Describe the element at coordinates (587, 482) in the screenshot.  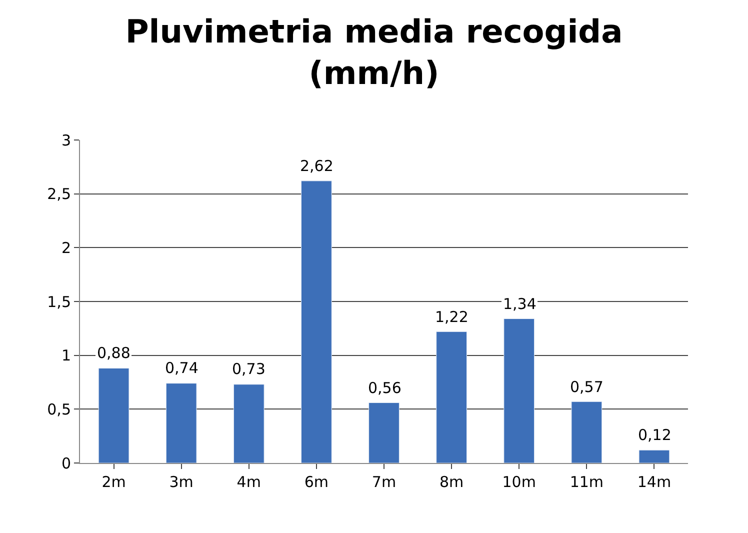
I see `x-tick-label: 11m` at that location.